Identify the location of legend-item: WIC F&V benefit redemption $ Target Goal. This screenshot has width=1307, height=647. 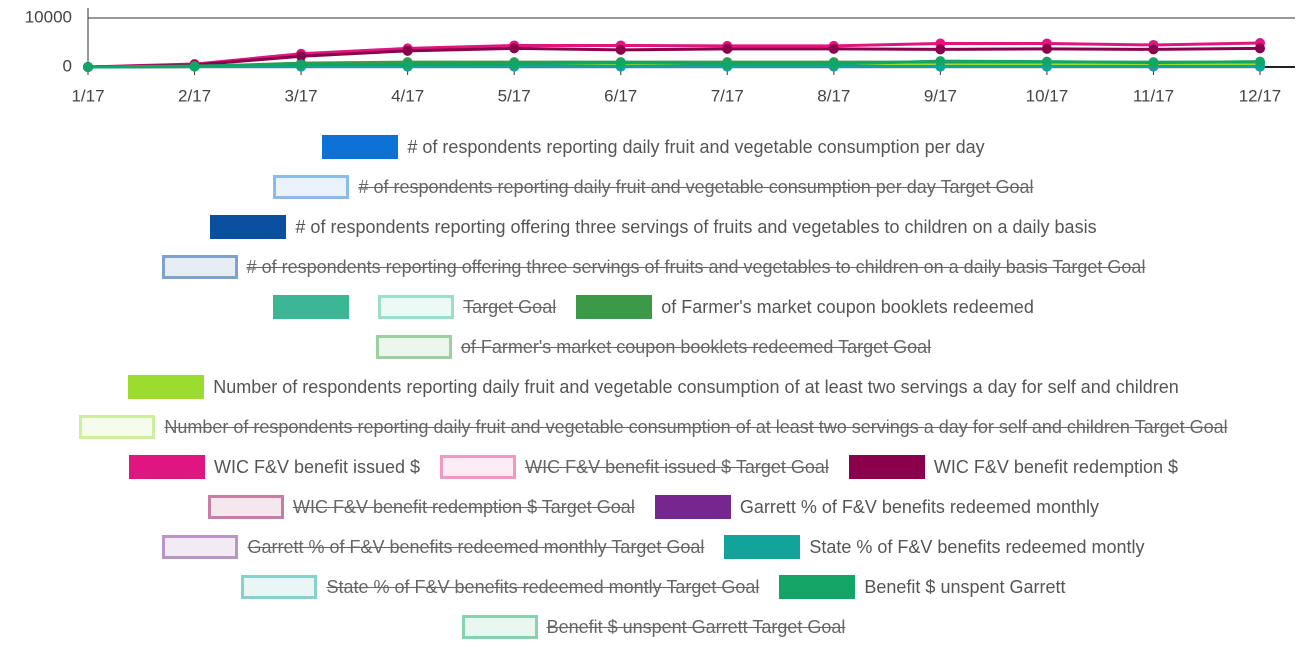
(421, 507).